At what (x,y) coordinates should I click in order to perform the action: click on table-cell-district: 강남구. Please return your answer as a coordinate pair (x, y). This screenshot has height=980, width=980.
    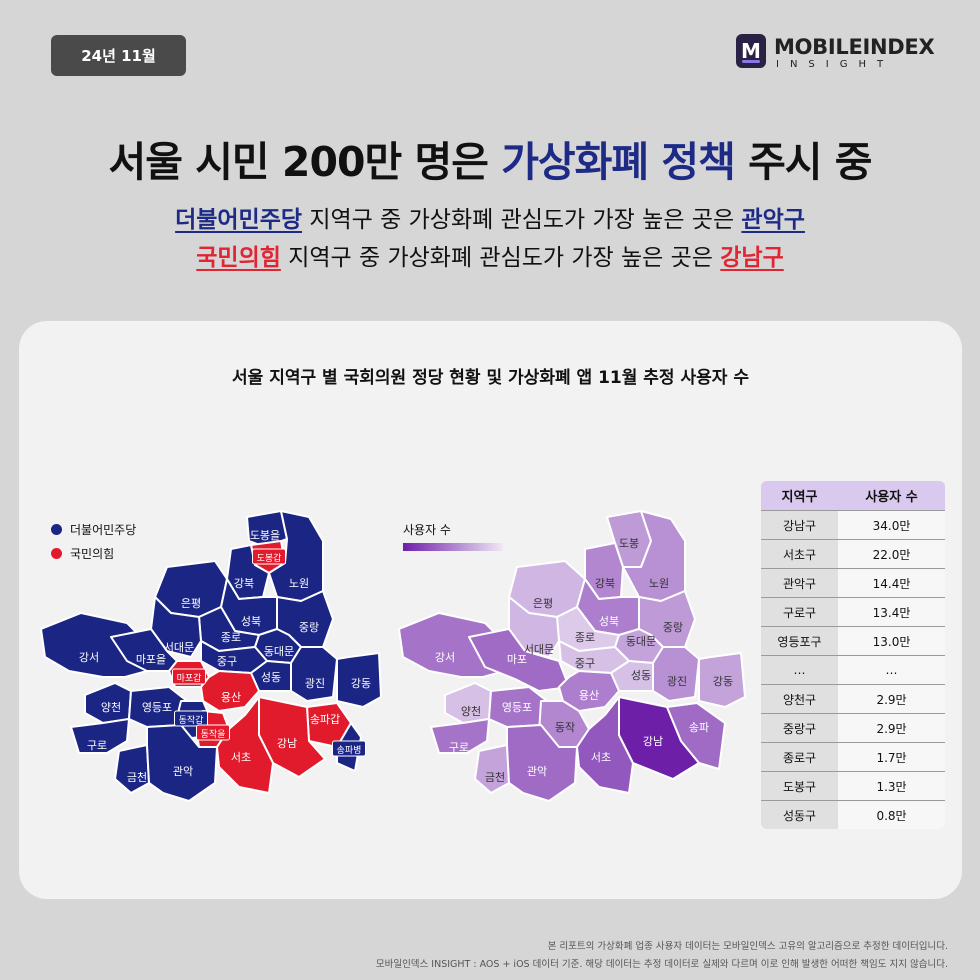
    Looking at the image, I should click on (799, 525).